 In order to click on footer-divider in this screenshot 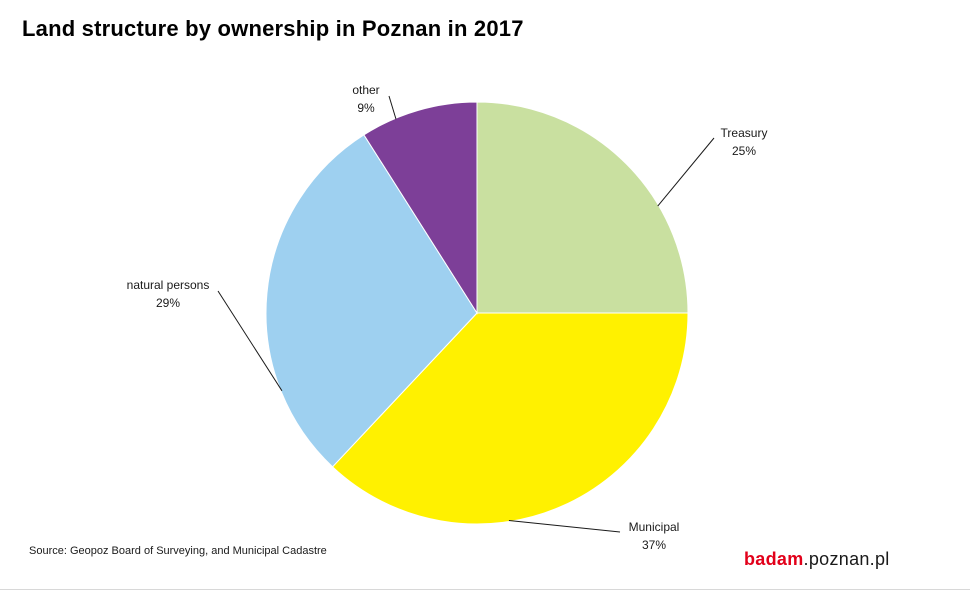, I will do `click(485, 589)`.